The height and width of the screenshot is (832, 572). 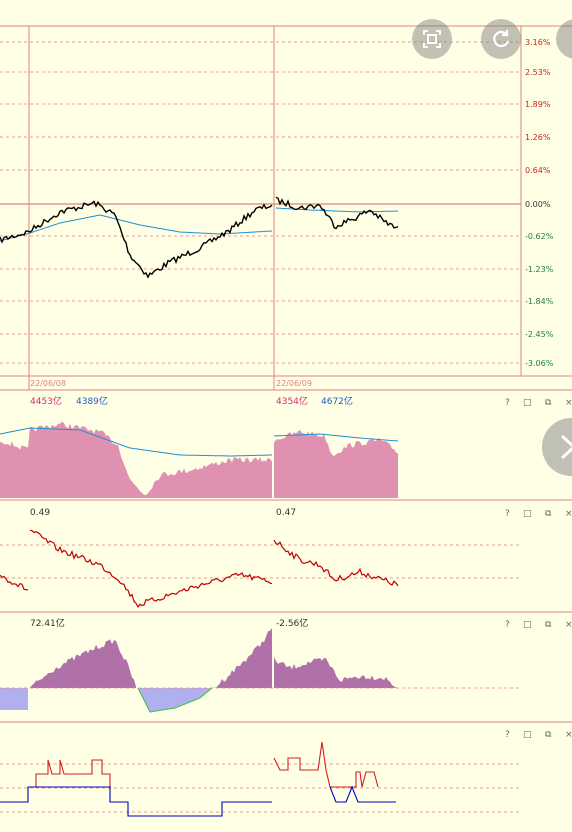 I want to click on ratio-panel-control-0: ?, so click(x=507, y=514).